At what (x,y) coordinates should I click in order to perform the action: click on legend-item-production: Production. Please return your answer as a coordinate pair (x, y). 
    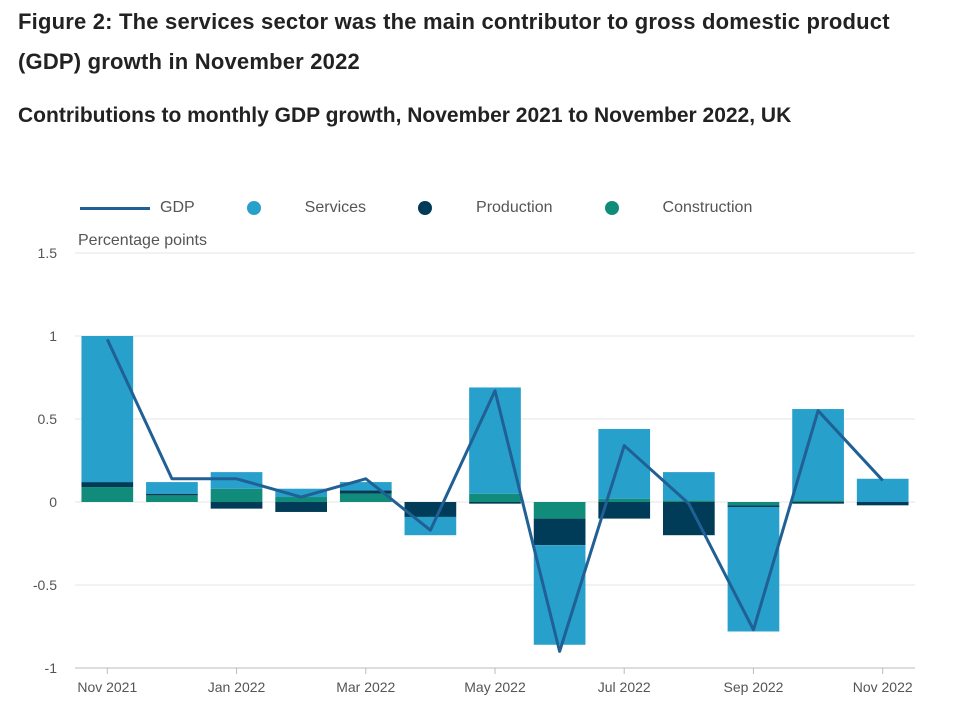
    Looking at the image, I should click on (485, 208).